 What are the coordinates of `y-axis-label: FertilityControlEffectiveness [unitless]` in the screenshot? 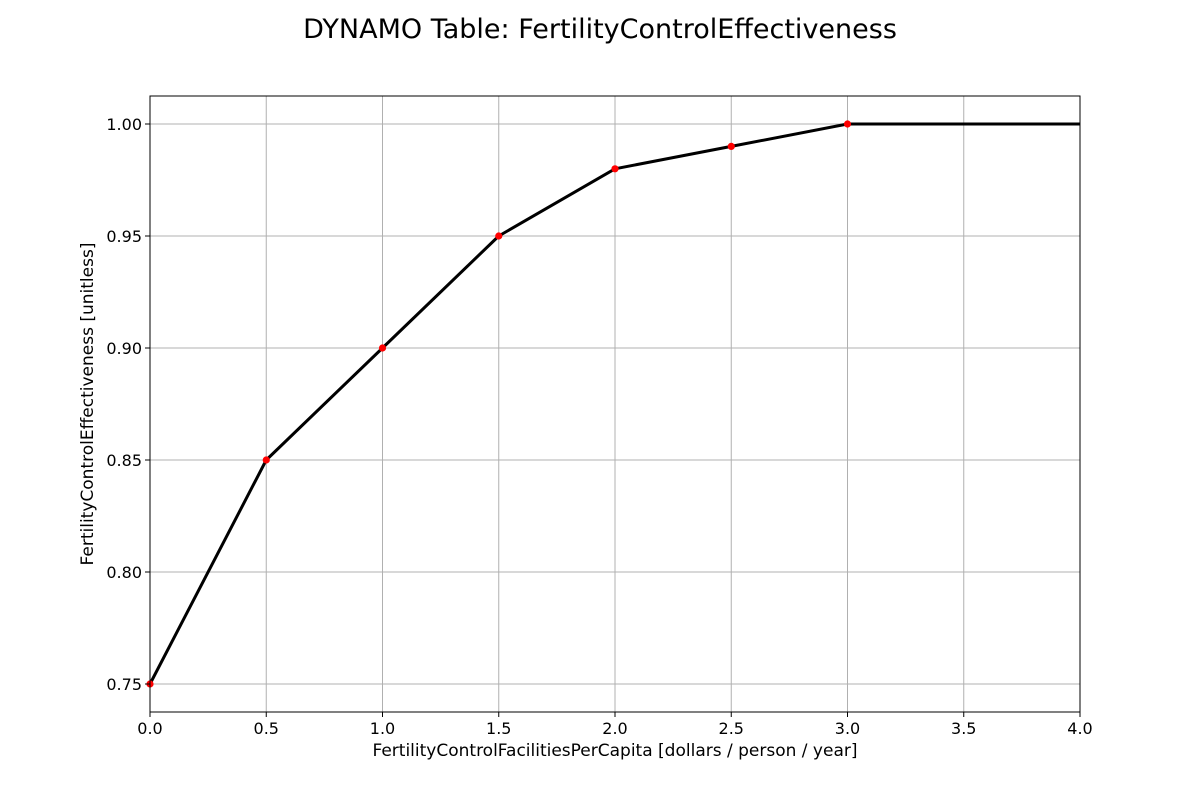 It's located at (88, 404).